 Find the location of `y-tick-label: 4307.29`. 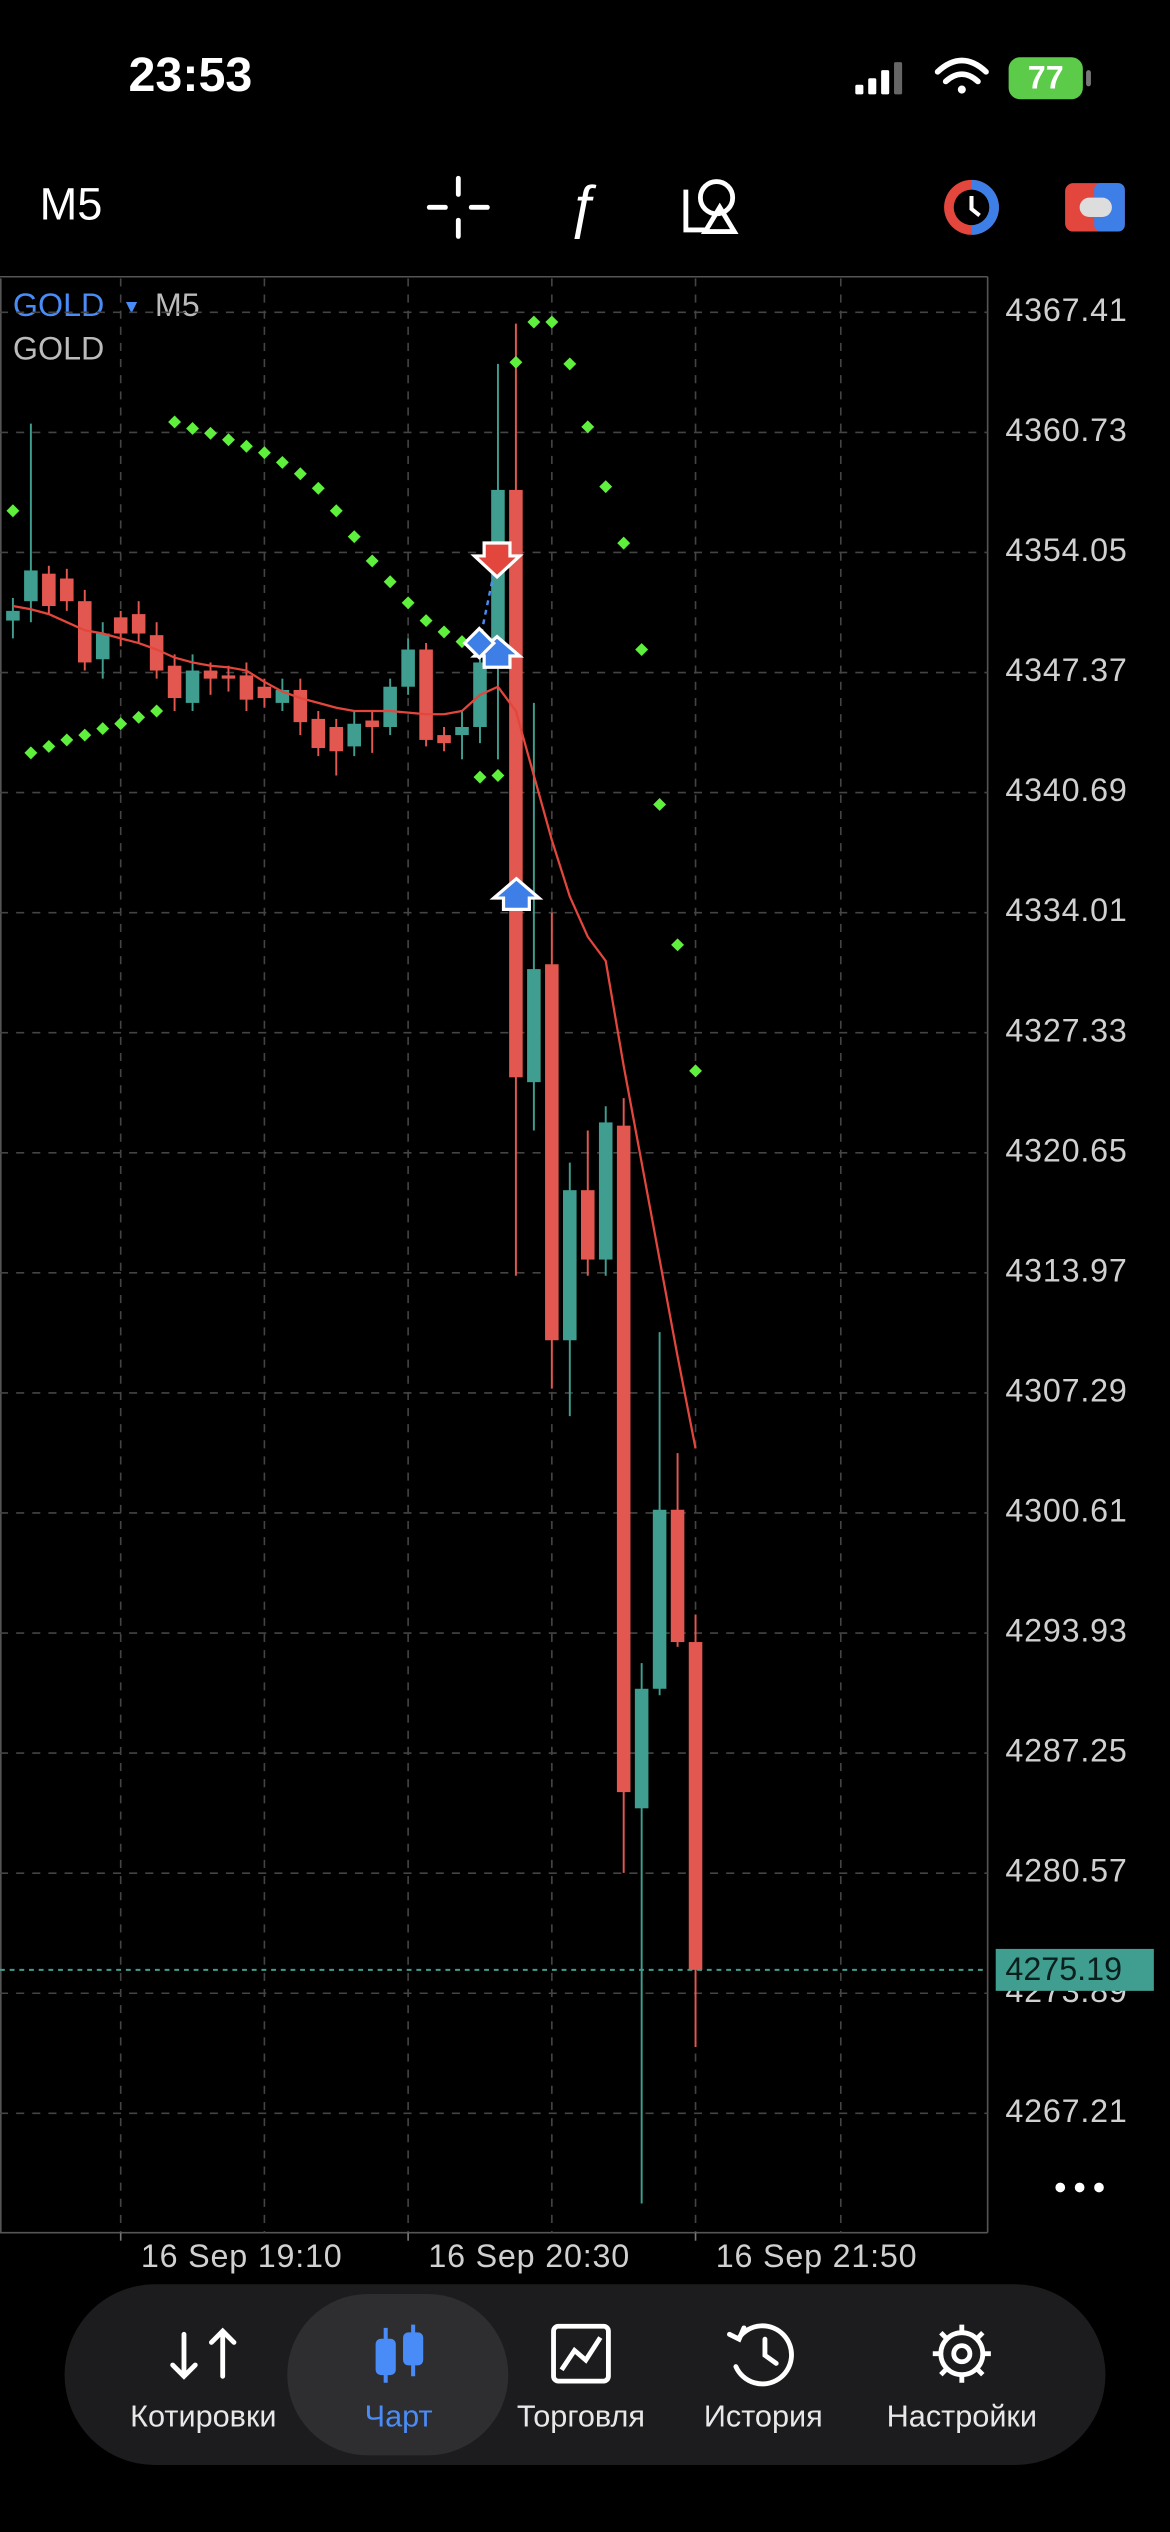

y-tick-label: 4307.29 is located at coordinates (1066, 1390).